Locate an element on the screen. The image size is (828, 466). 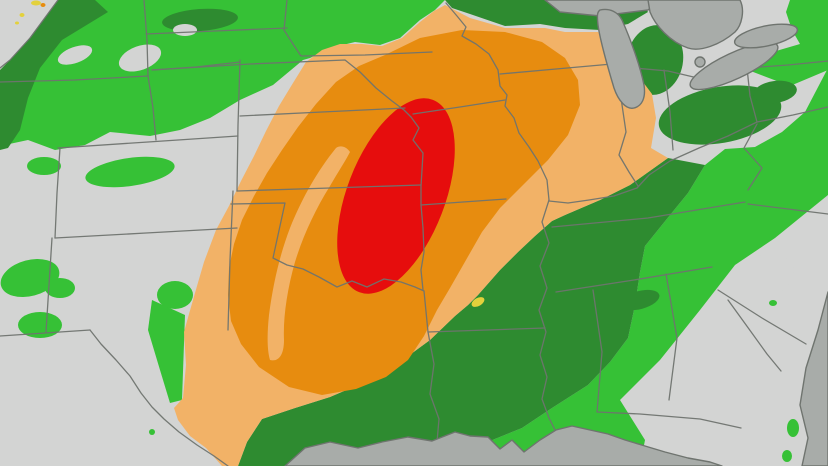
yellow-spot-arkansas is located at coordinates (478, 302).